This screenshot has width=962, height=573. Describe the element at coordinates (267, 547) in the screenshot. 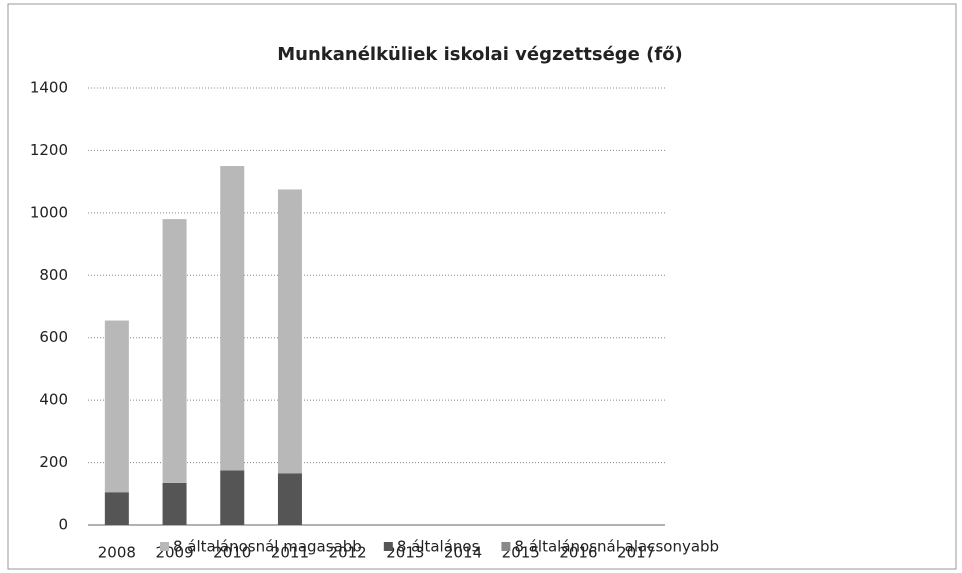

I see `legend-label: 8 általánosnál magasabb` at that location.